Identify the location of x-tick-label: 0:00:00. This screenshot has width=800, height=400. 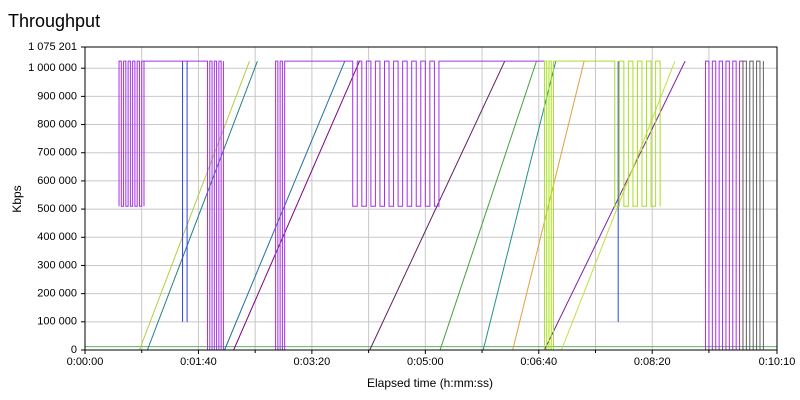
(85, 362).